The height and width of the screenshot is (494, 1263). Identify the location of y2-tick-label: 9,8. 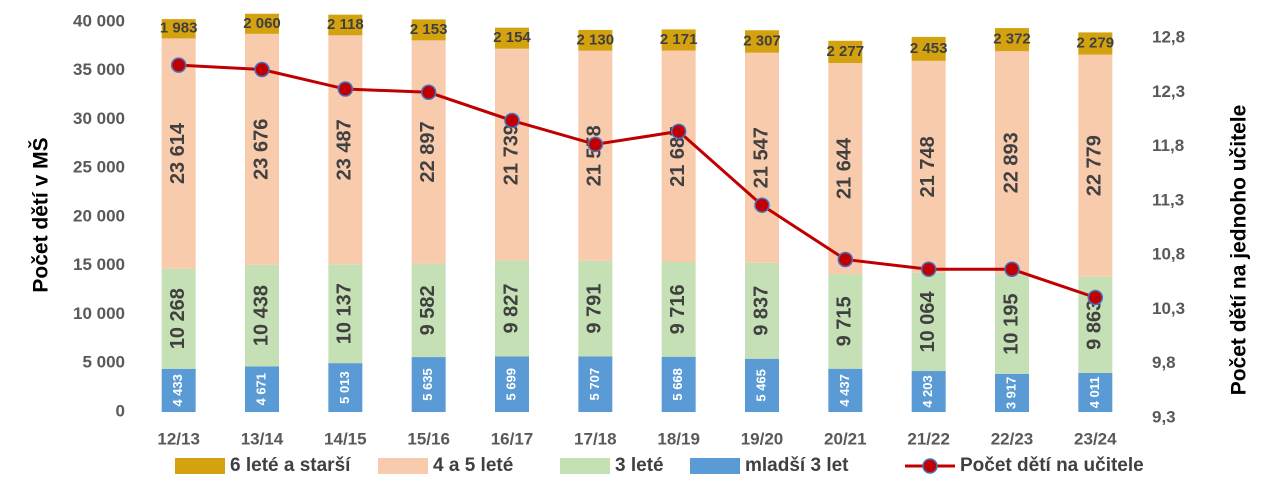
(1164, 362).